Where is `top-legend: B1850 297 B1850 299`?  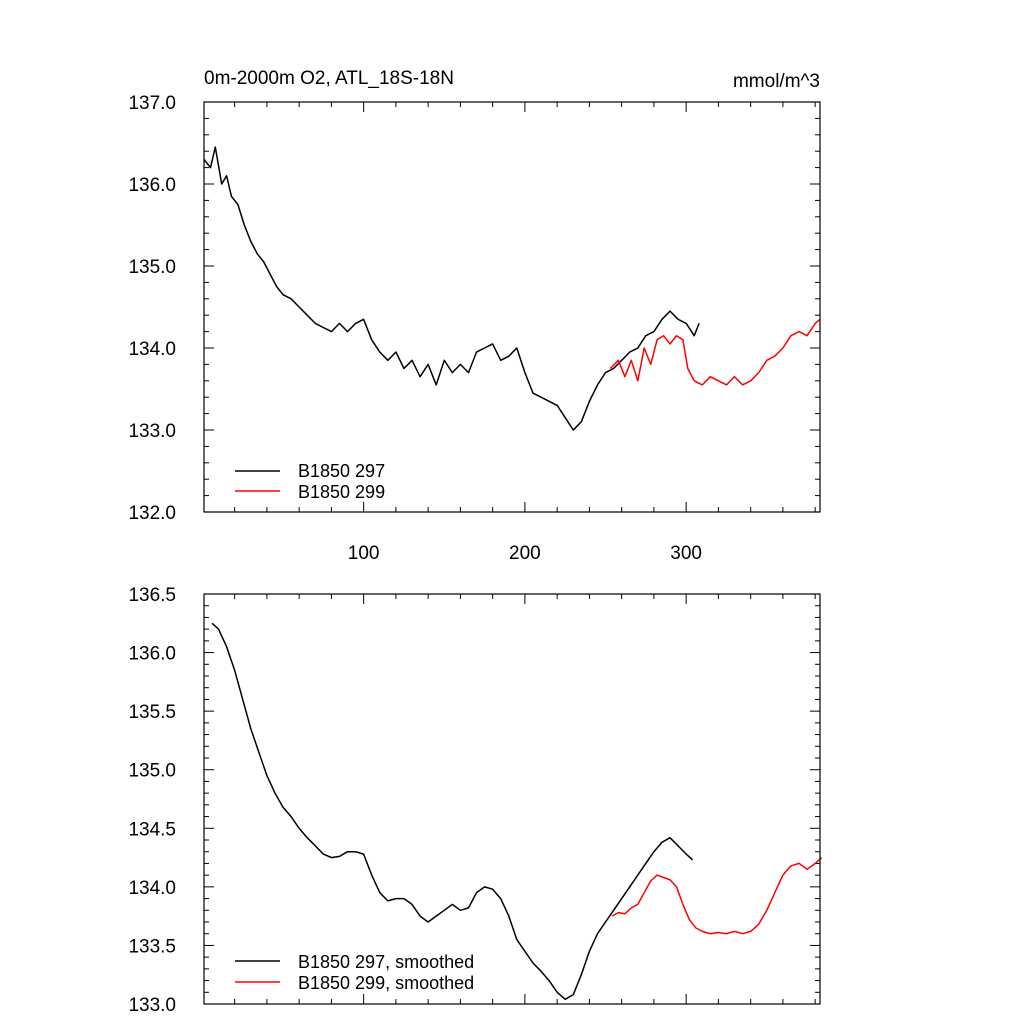
top-legend: B1850 297 B1850 299 is located at coordinates (310, 481).